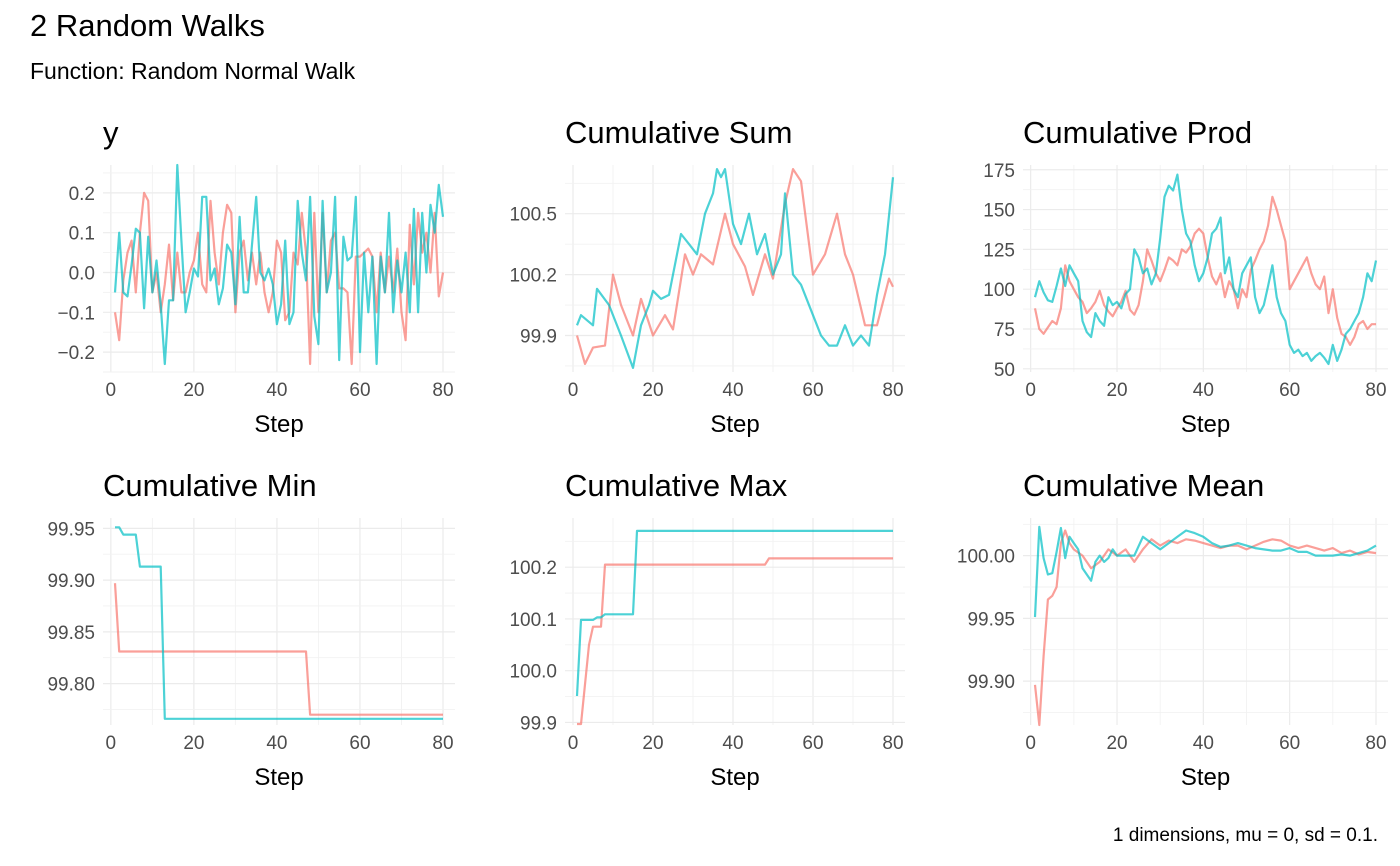 The height and width of the screenshot is (866, 1400). Describe the element at coordinates (999, 211) in the screenshot. I see `y-tick-label: 150` at that location.